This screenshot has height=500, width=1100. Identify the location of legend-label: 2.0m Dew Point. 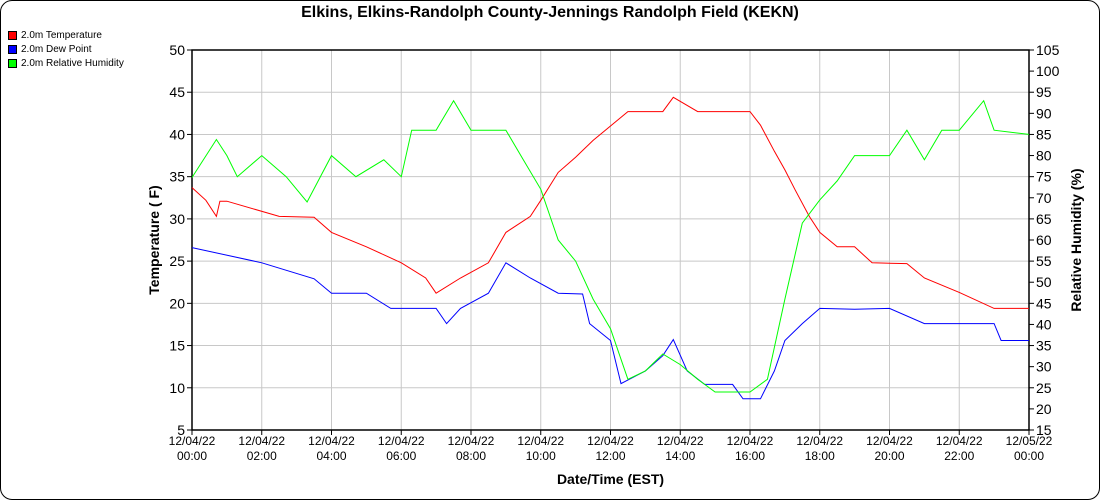
(56, 49).